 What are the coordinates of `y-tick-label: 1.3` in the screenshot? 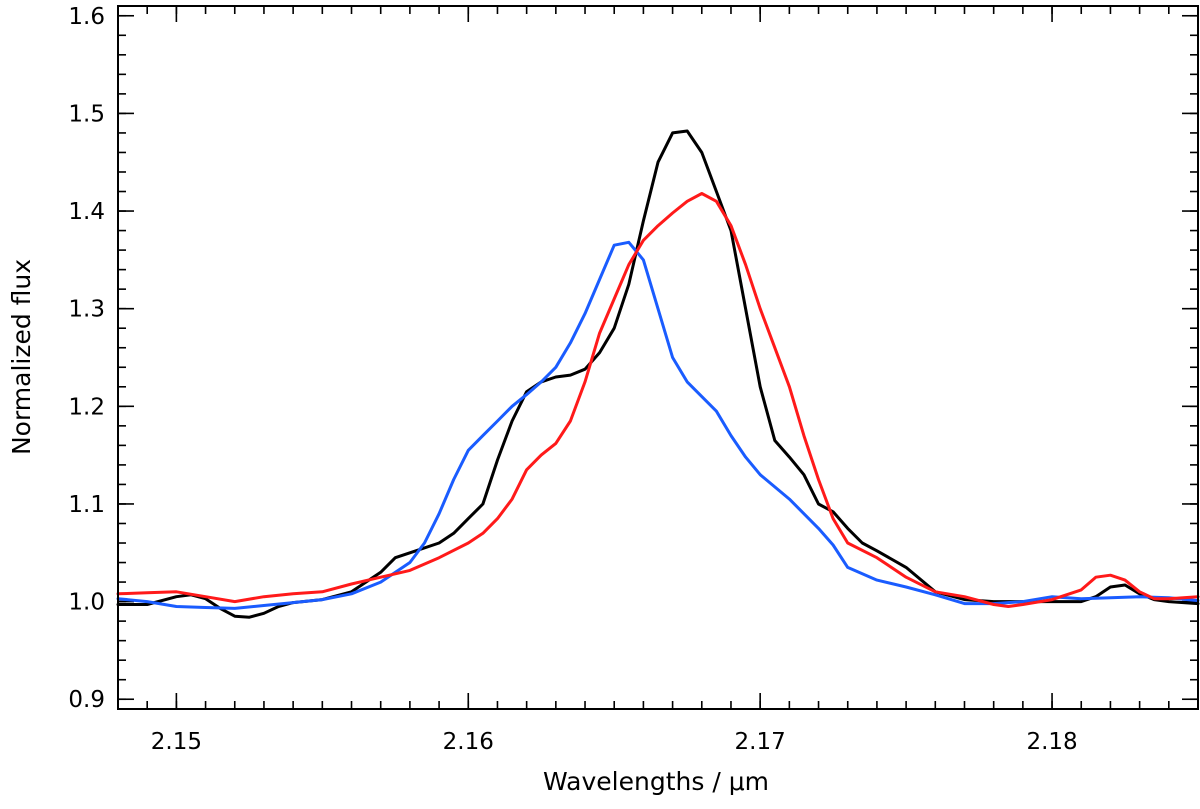 It's located at (86, 310).